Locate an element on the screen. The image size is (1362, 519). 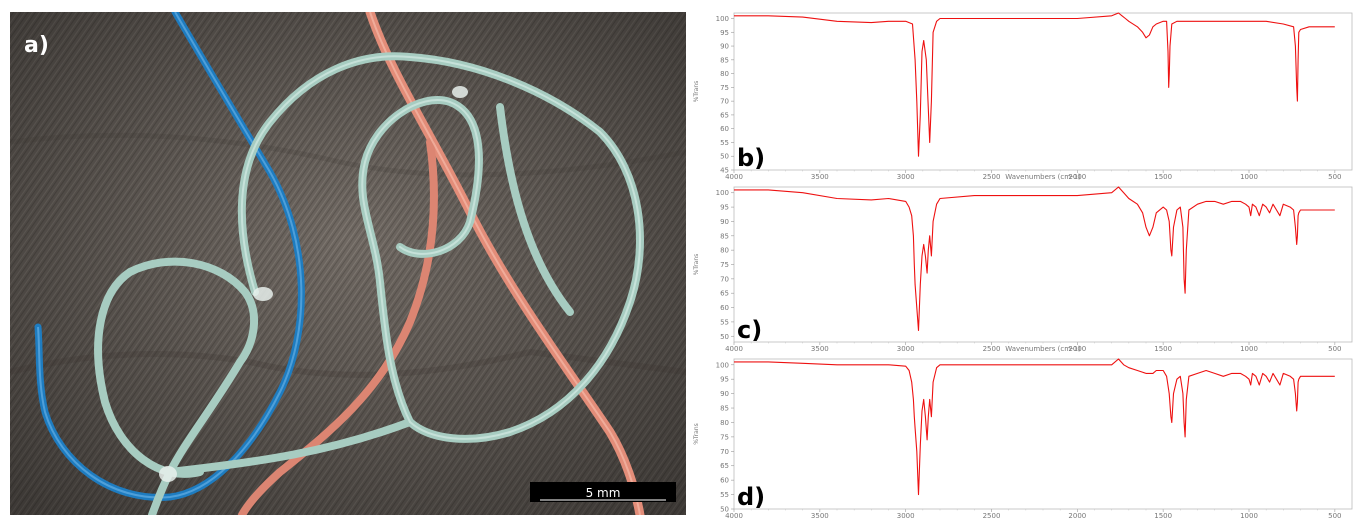
spectrum-c-ytick-label: 80 is located at coordinates (724, 251).